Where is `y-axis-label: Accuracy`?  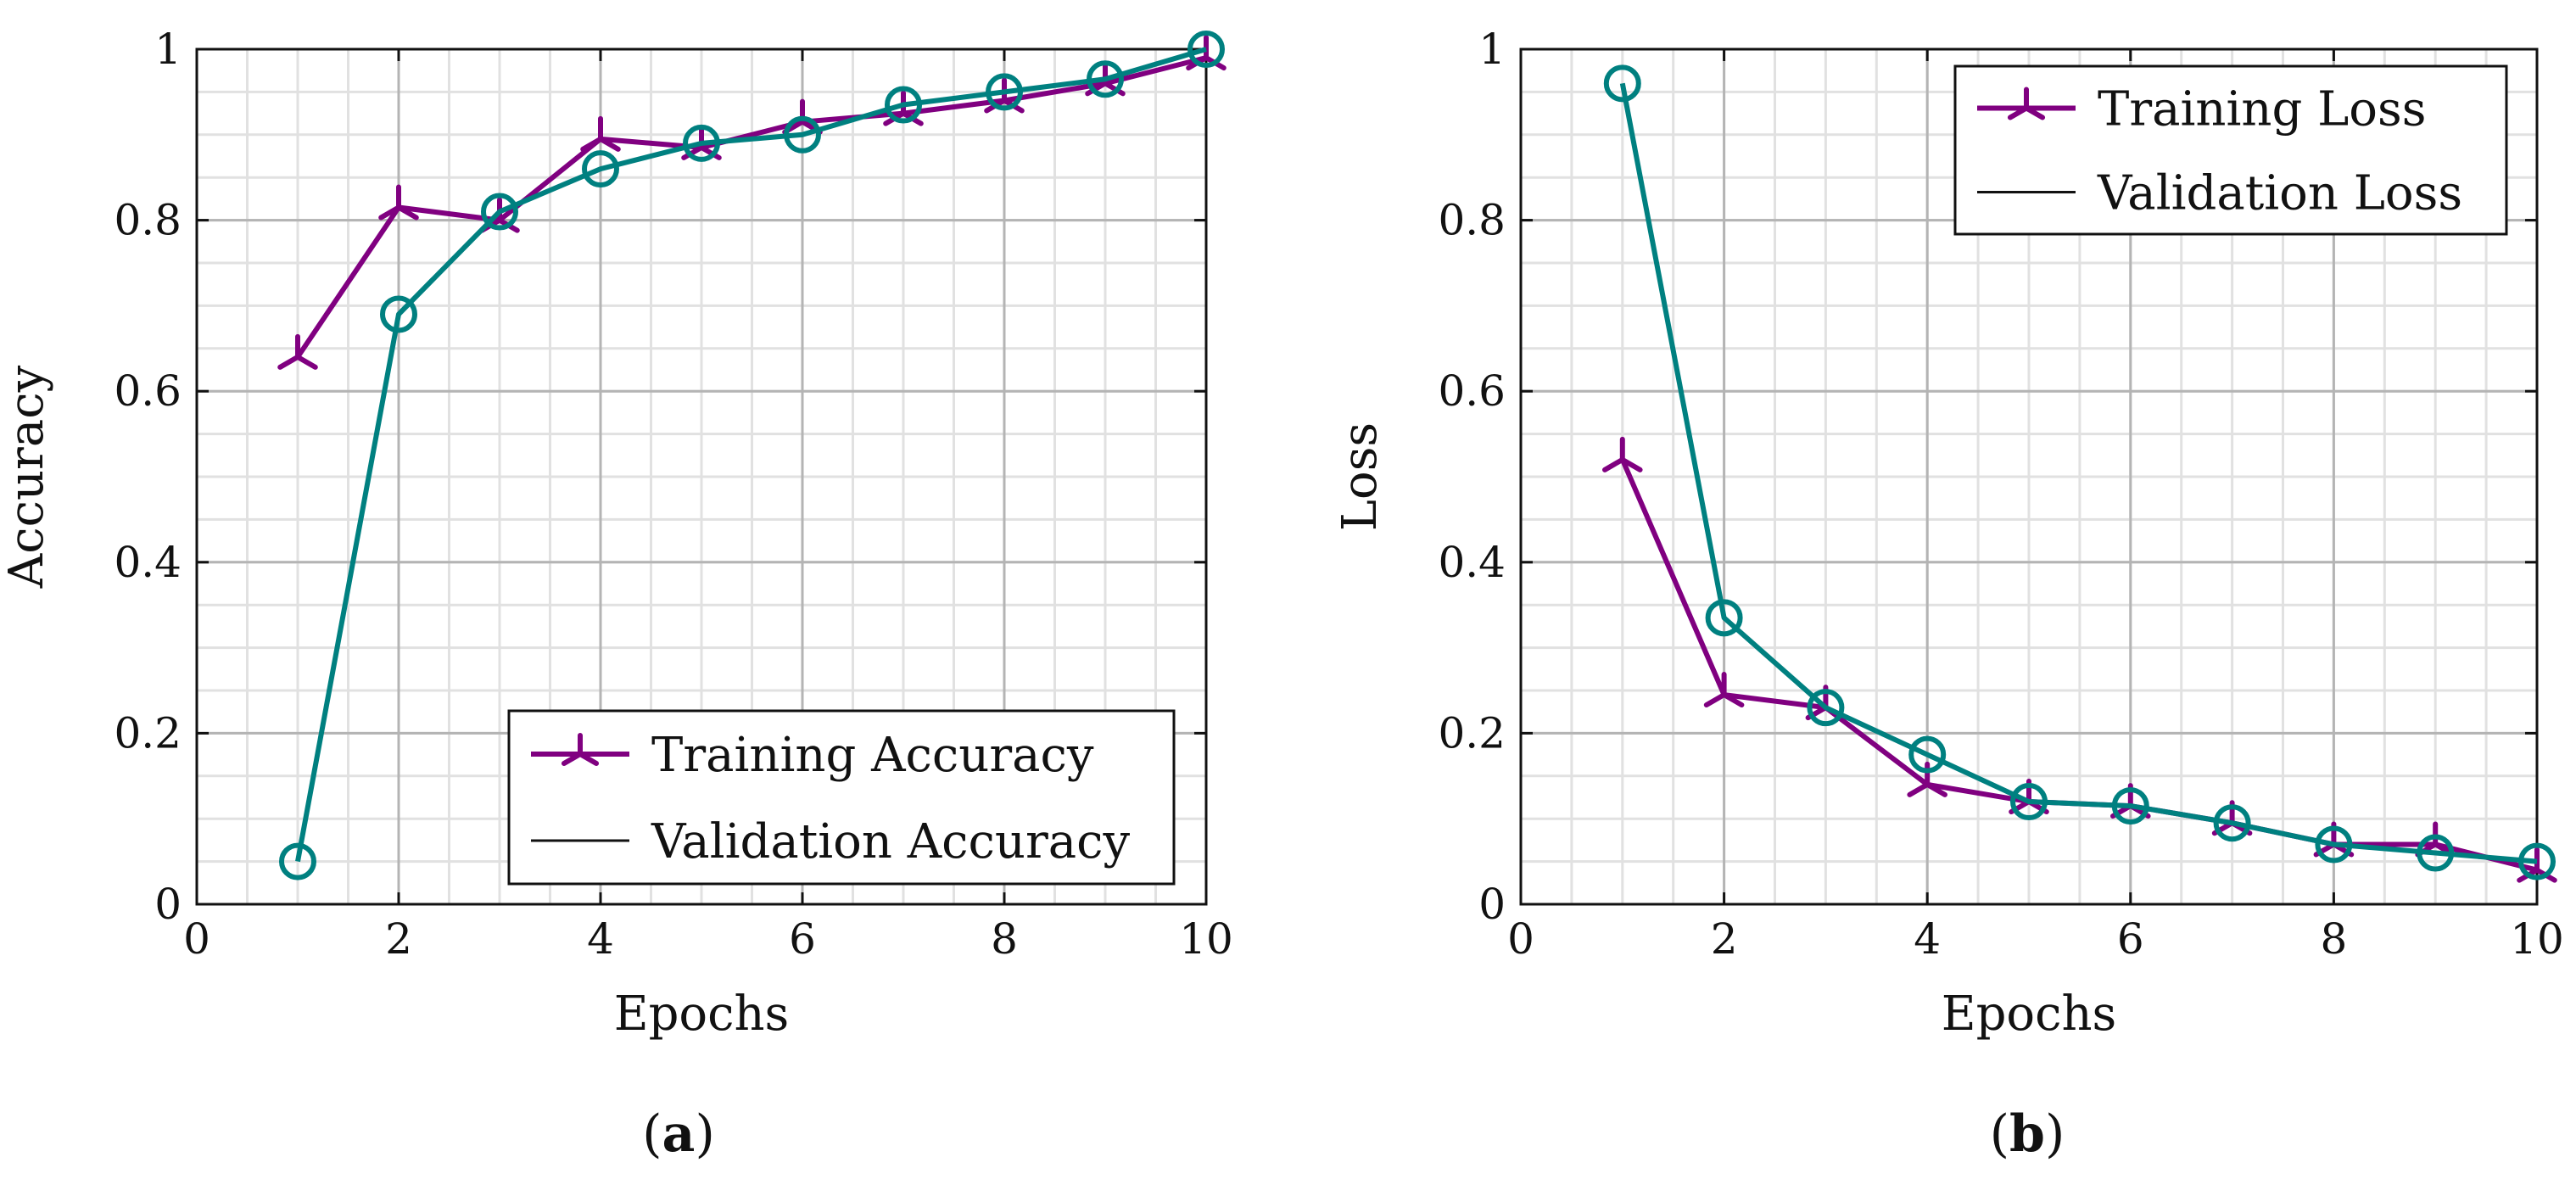 y-axis-label: Accuracy is located at coordinates (27, 477).